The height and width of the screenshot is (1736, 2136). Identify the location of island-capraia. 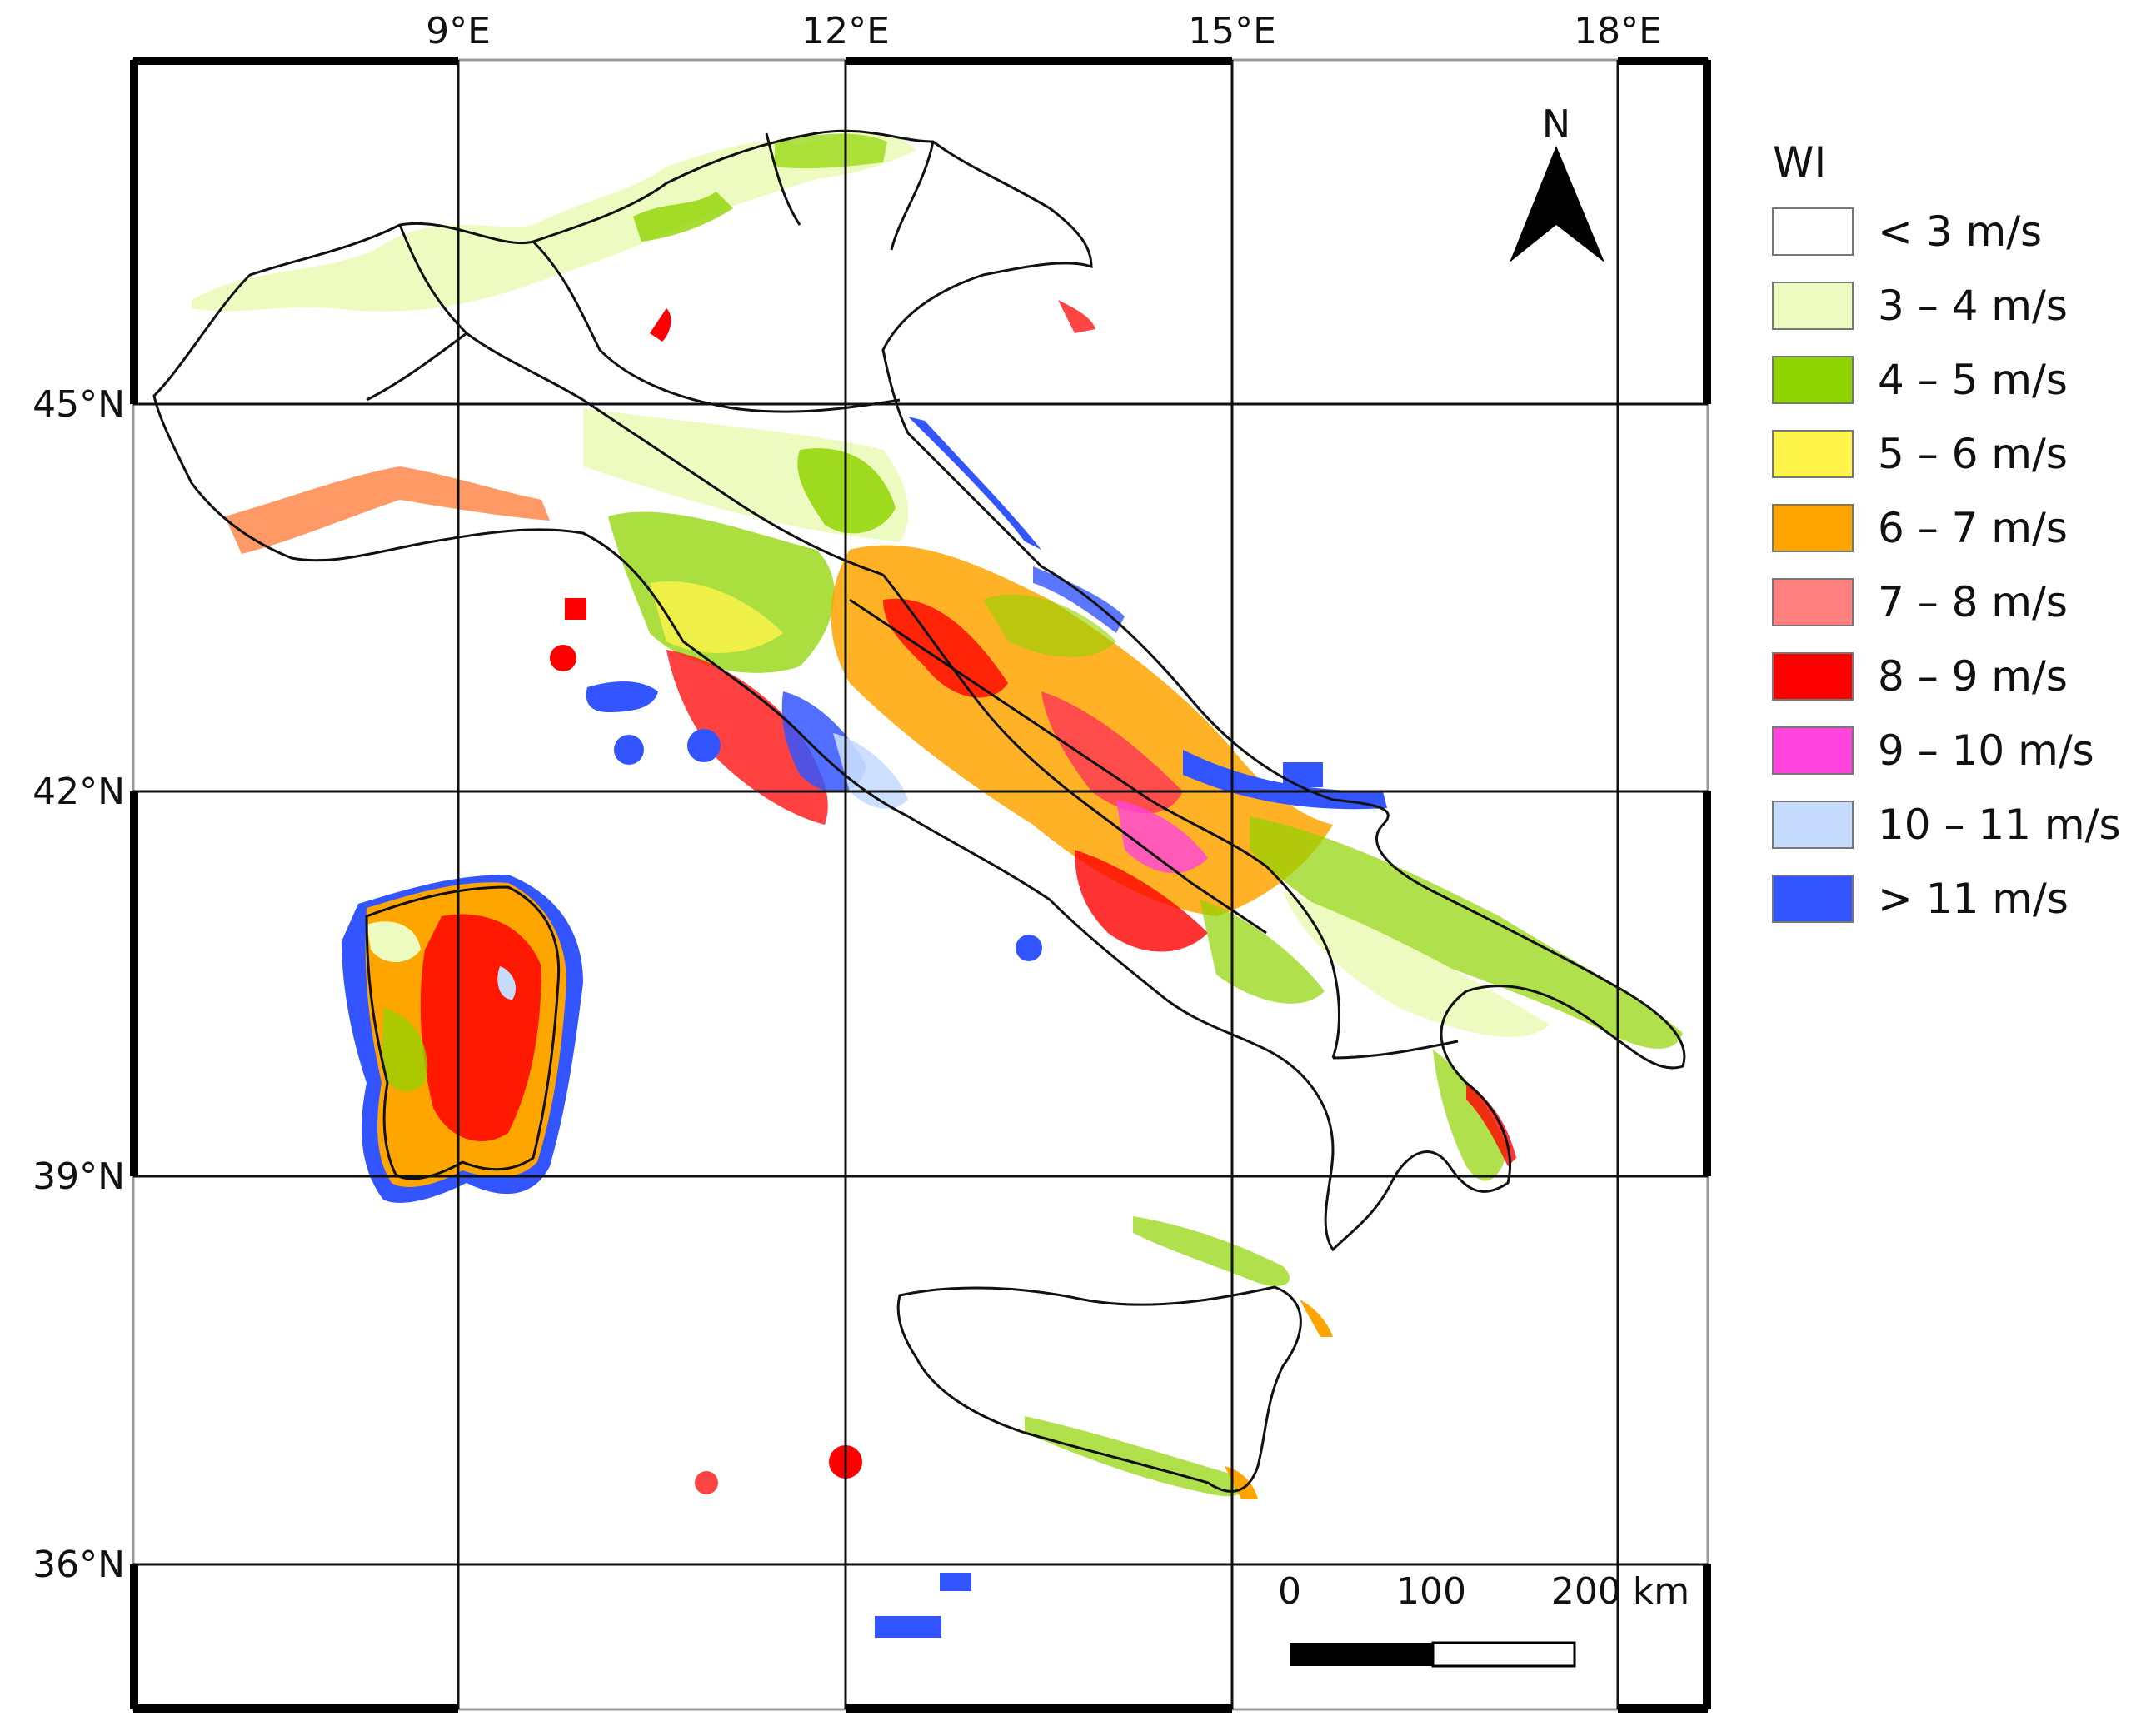
(563, 658).